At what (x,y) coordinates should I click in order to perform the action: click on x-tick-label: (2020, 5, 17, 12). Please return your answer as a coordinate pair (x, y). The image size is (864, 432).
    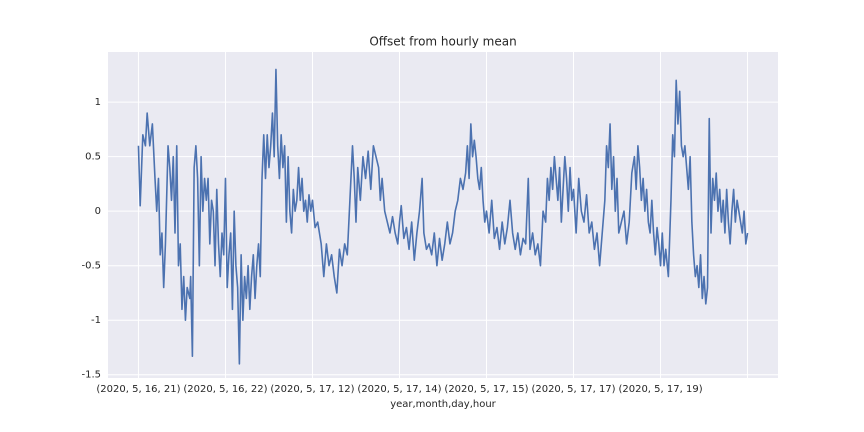
    Looking at the image, I should click on (312, 389).